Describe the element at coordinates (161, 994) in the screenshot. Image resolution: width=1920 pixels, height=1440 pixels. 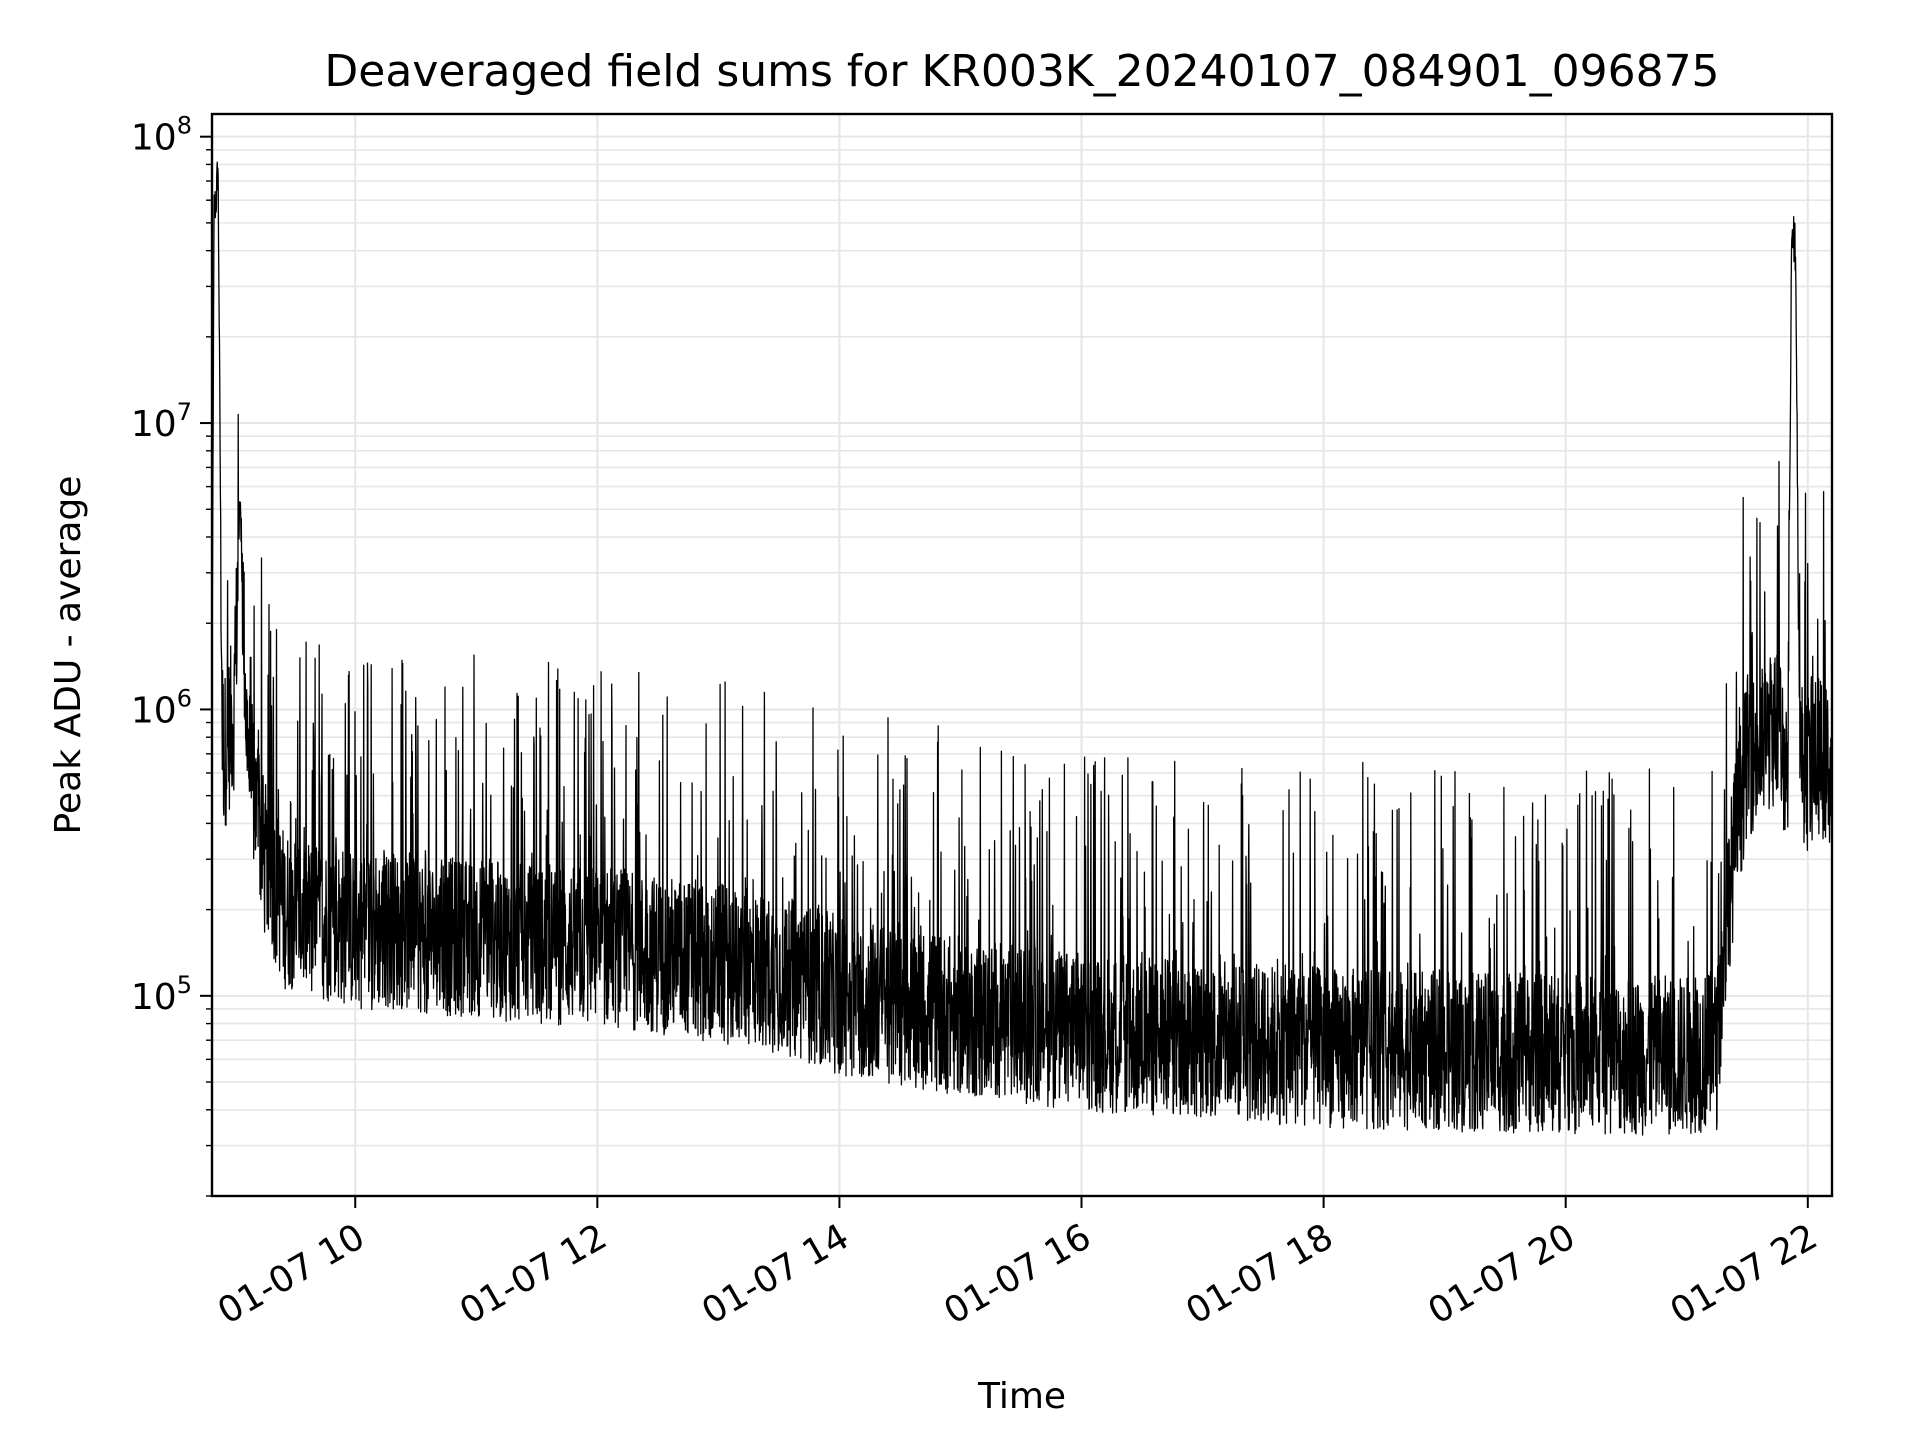
I see `y-tick-label: 10⁵` at that location.